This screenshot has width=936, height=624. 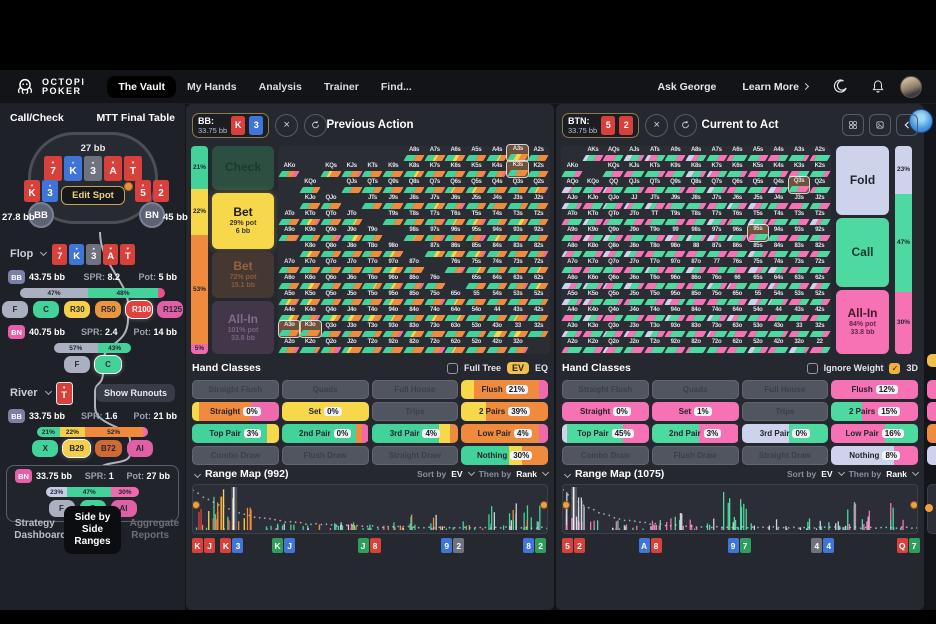 What do you see at coordinates (572, 266) in the screenshot?
I see `hand-cell-A7o: A7o` at bounding box center [572, 266].